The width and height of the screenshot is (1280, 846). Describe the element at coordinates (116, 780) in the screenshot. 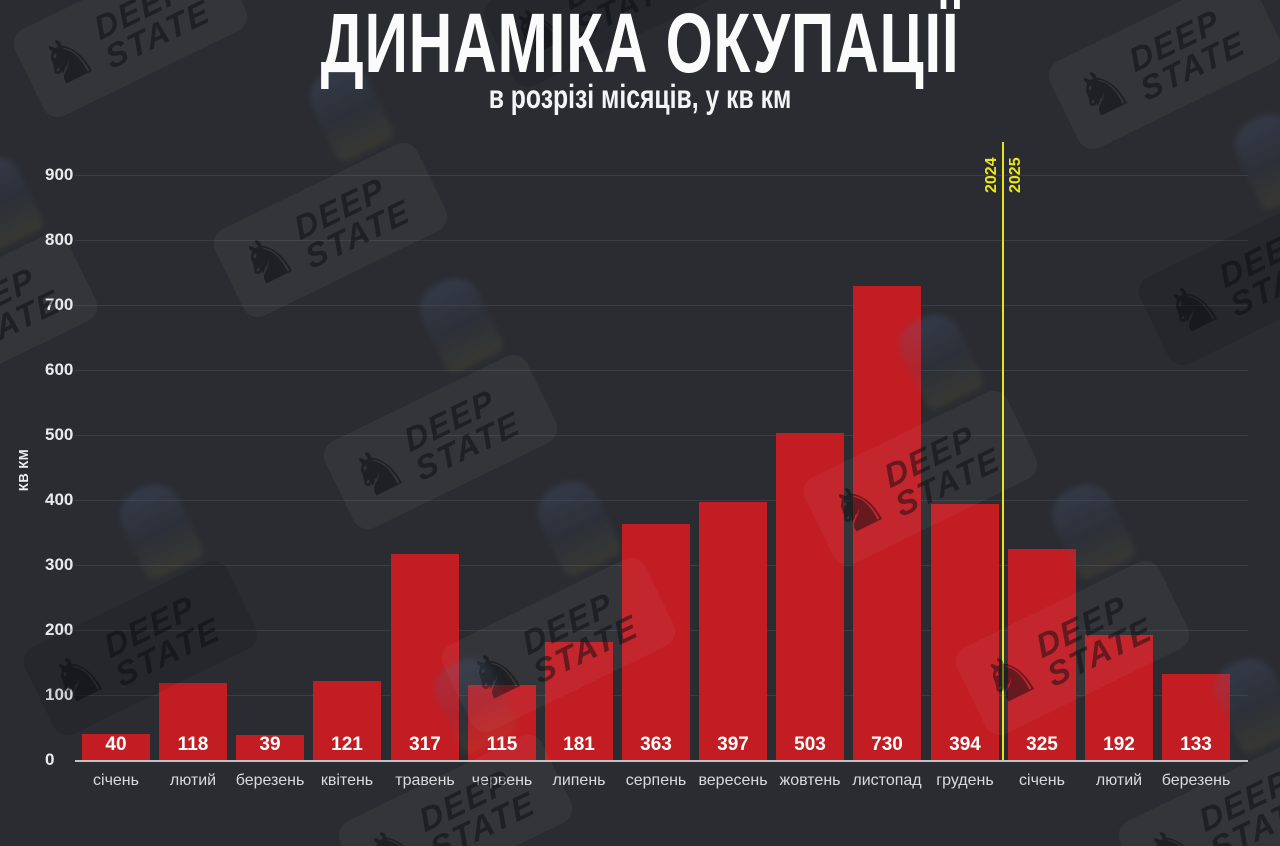

I see `x-tick-0: січень` at that location.